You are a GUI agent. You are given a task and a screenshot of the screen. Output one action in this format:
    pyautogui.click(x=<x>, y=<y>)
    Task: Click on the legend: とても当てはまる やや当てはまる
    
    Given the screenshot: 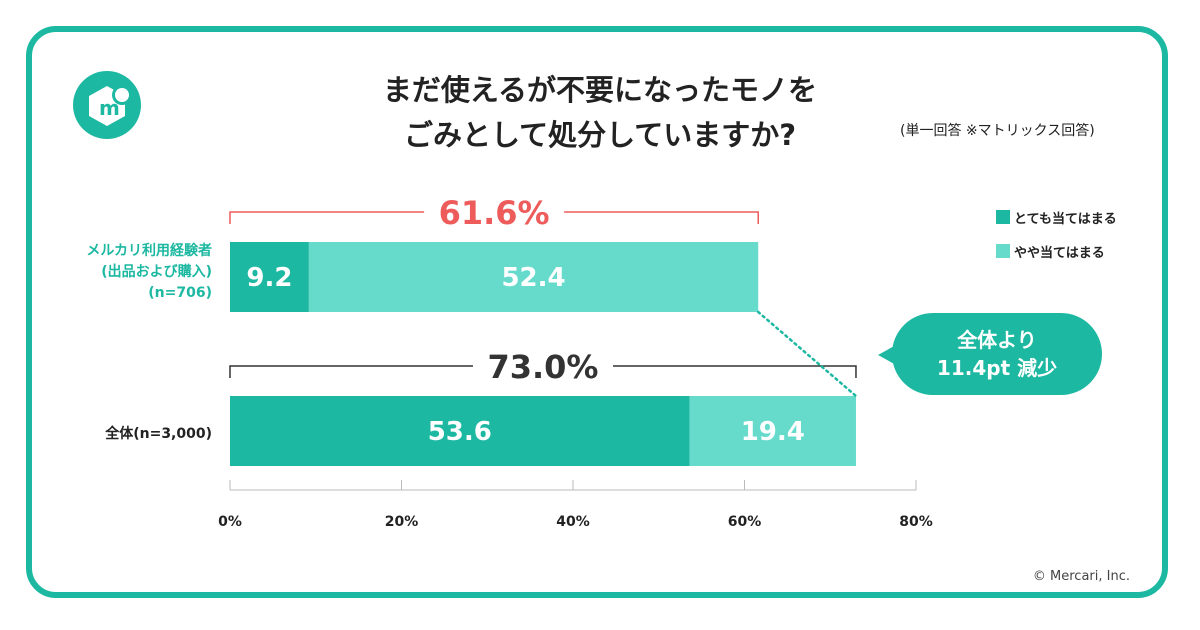 What is the action you would take?
    pyautogui.click(x=1056, y=241)
    